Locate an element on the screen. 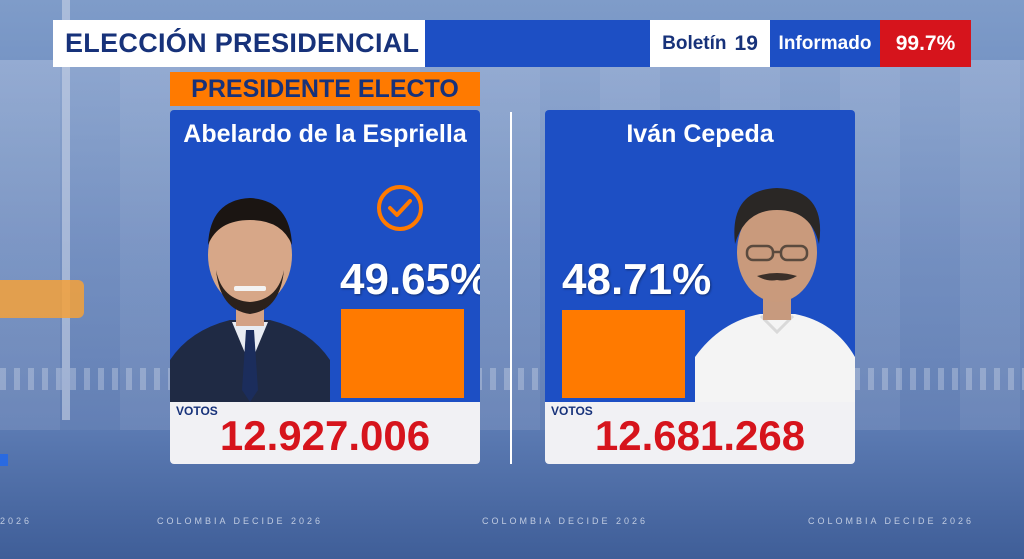 The height and width of the screenshot is (559, 1024). footer-text-2: COLOMBIA DECIDE 2026 is located at coordinates (565, 521).